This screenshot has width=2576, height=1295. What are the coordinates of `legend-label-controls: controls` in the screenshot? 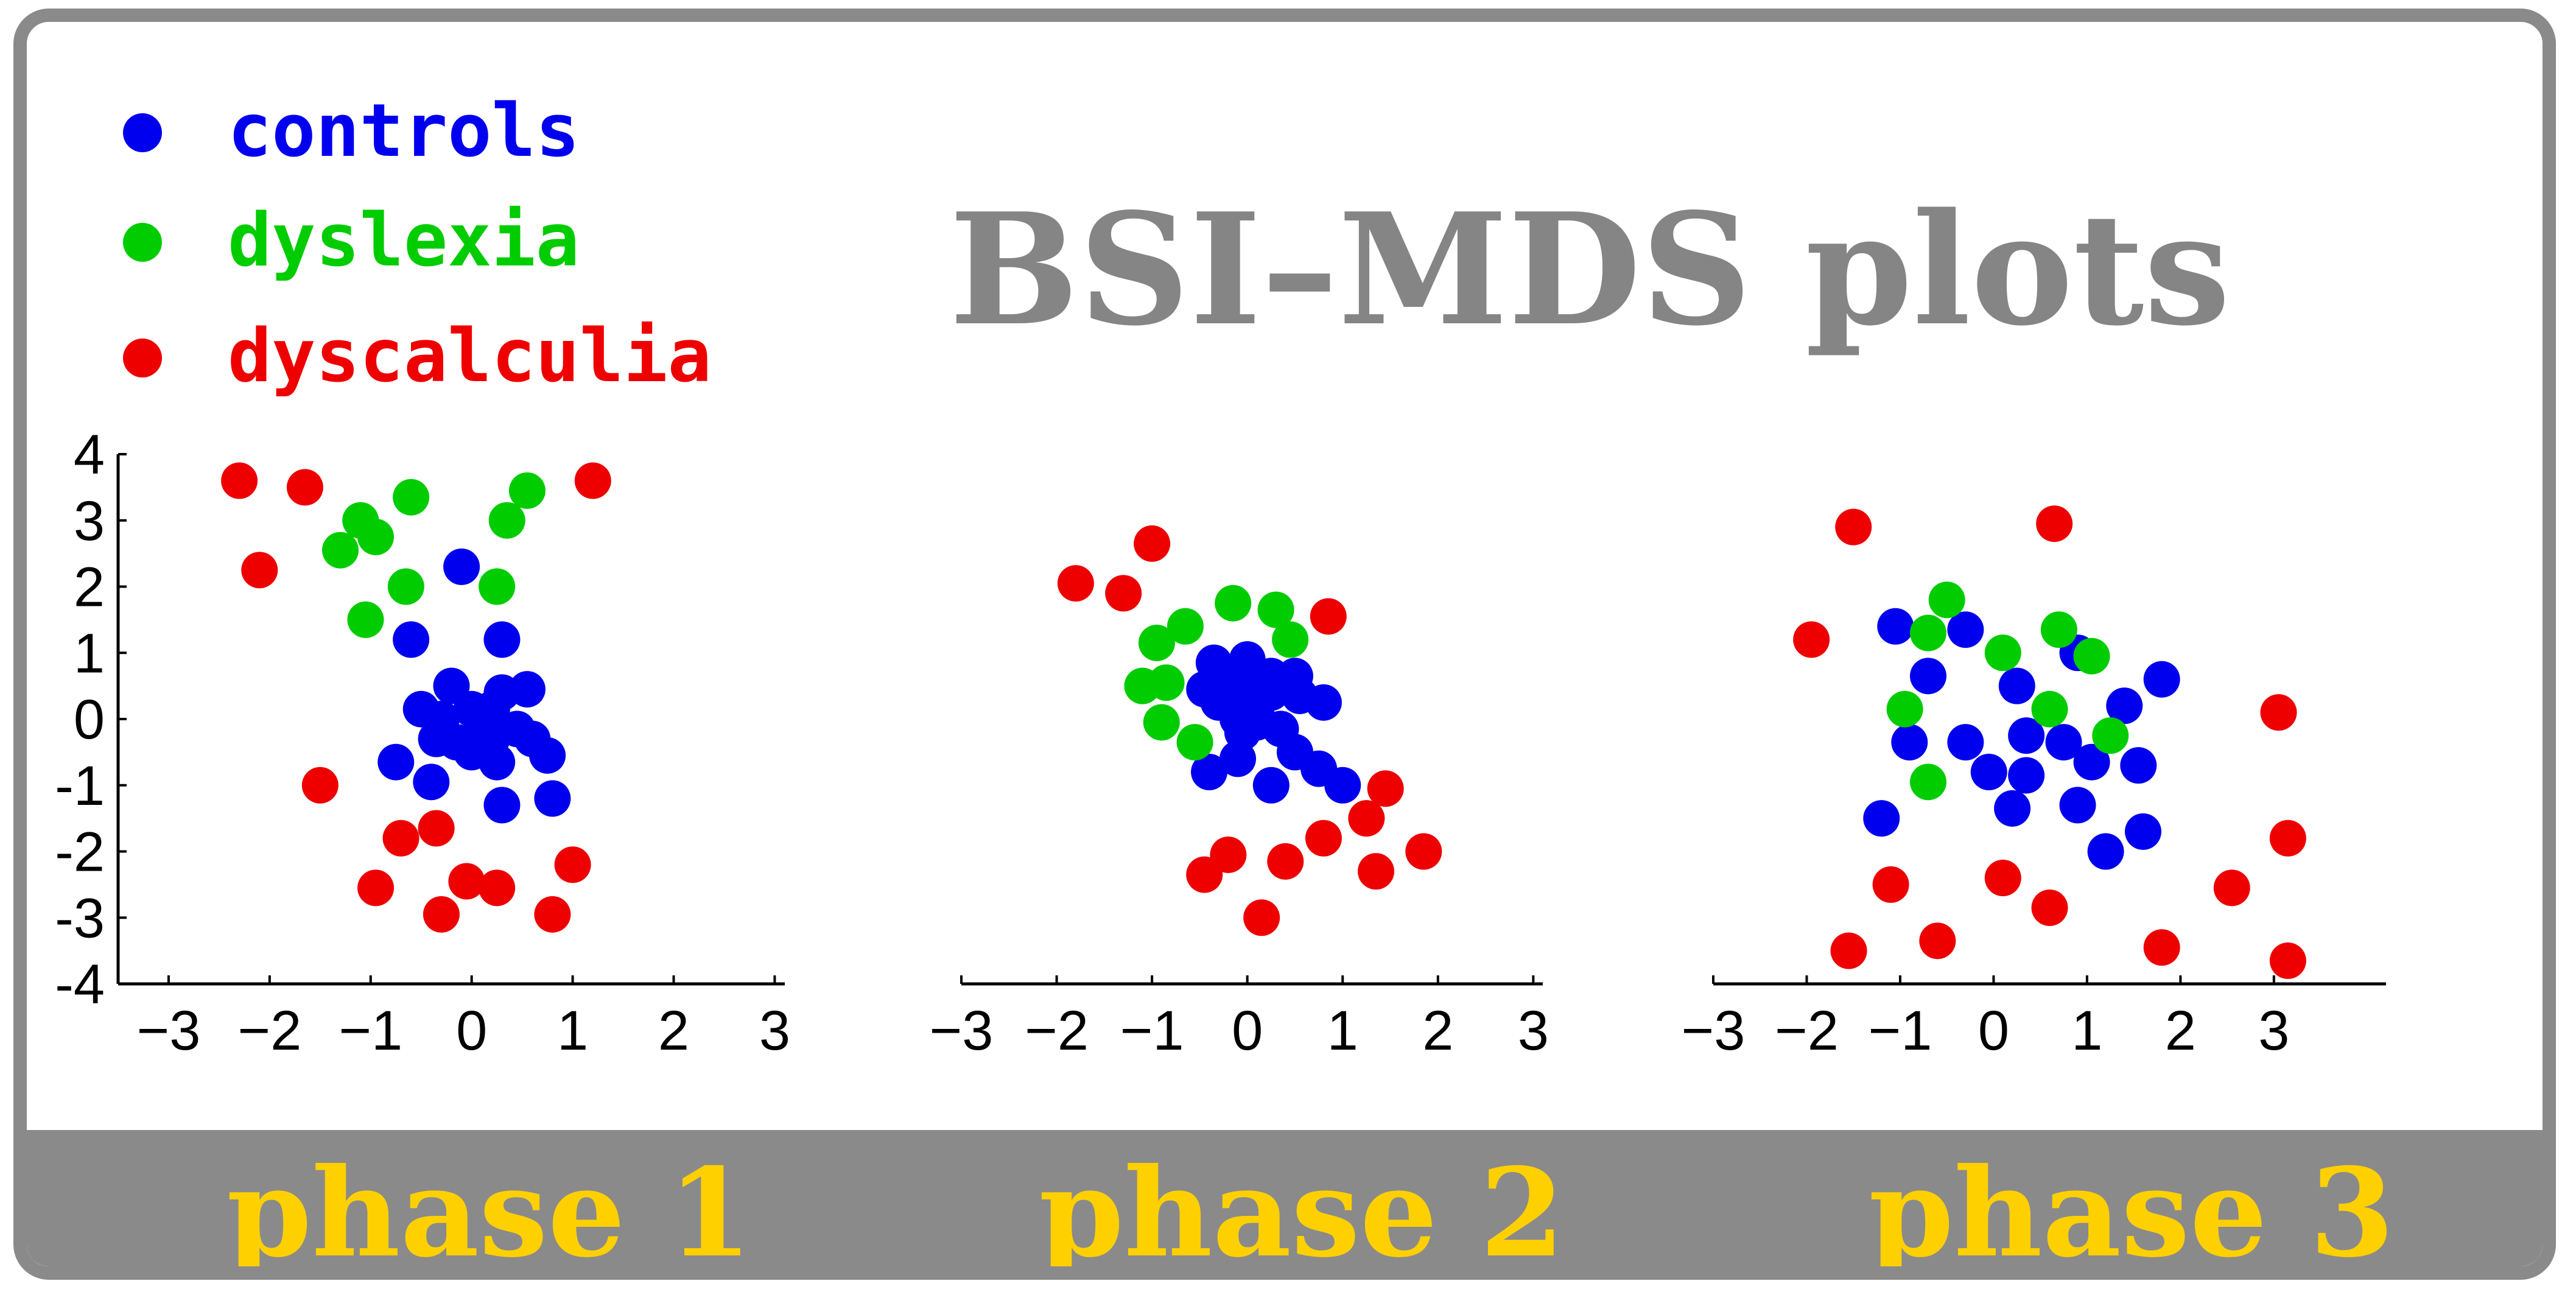 It's located at (404, 131).